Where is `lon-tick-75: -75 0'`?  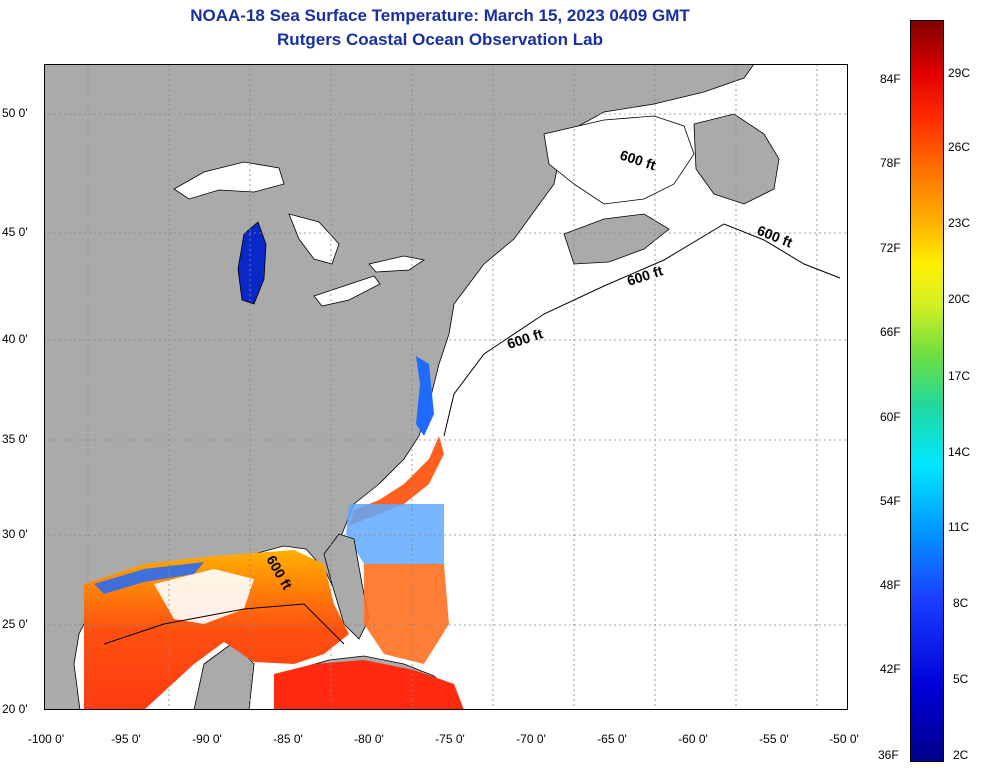 lon-tick-75: -75 0' is located at coordinates (450, 739).